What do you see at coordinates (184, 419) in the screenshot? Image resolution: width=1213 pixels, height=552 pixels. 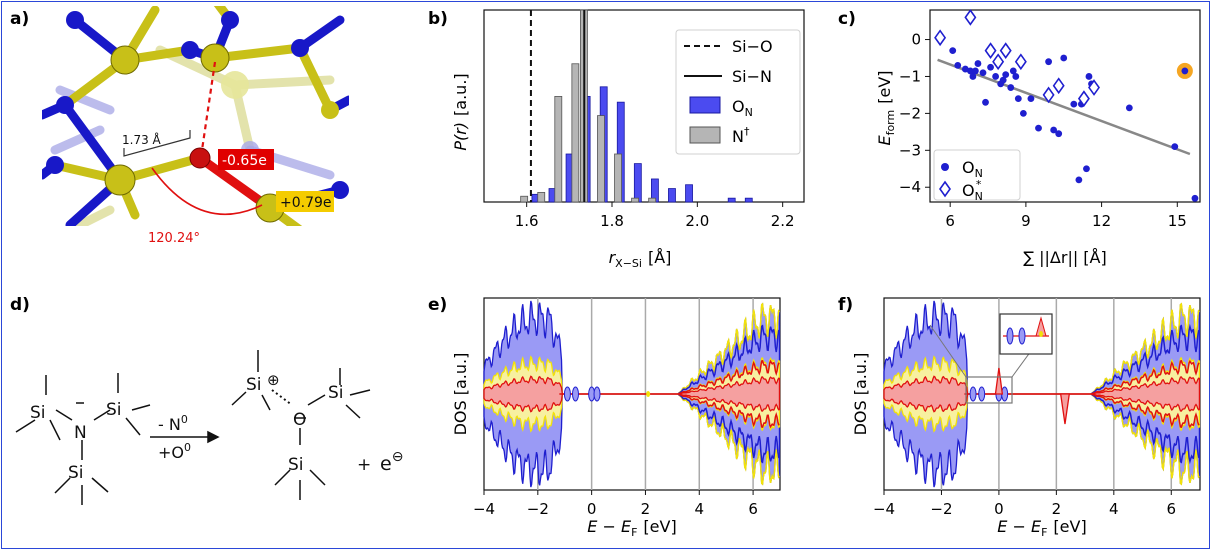 I see `scheme-arrow-top-sup: 0` at bounding box center [184, 419].